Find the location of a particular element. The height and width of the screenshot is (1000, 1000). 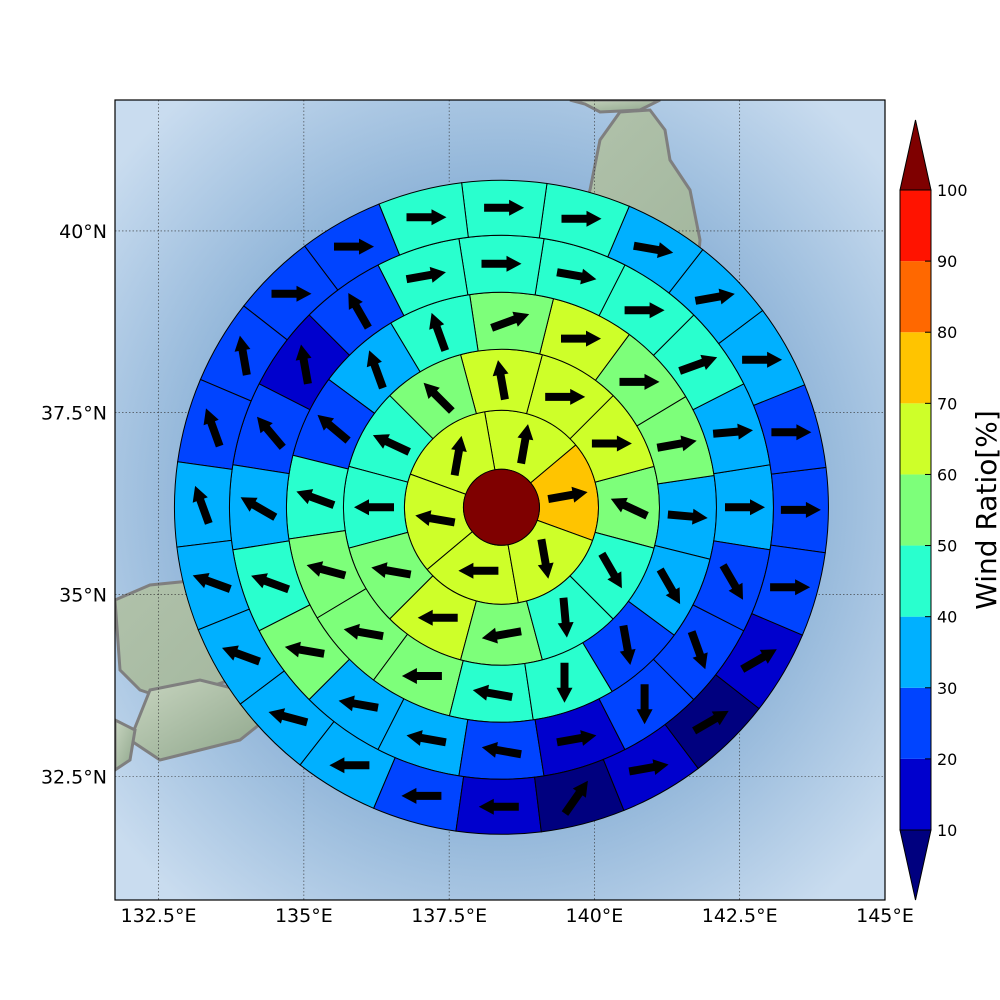

x-tick-label: 142.5°E is located at coordinates (740, 916).